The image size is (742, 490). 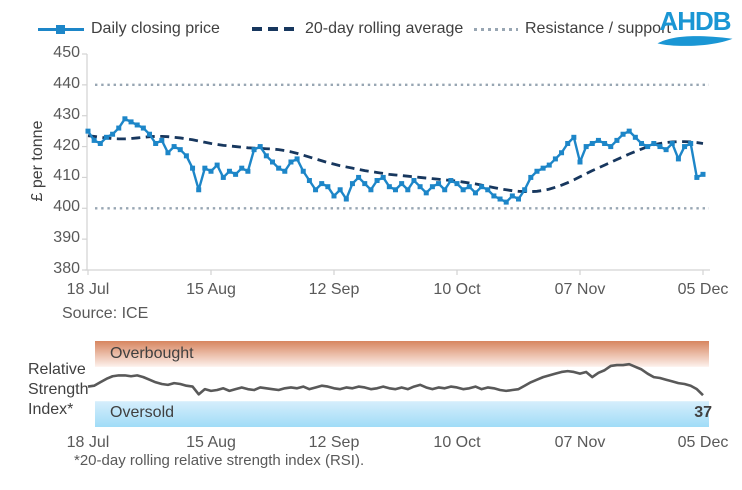 What do you see at coordinates (334, 442) in the screenshot?
I see `x-tick-label: 12 Sep` at bounding box center [334, 442].